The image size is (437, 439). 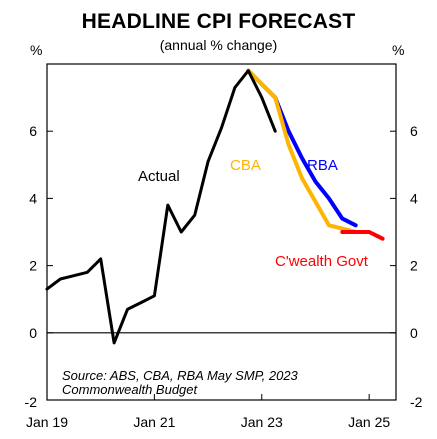 I want to click on series-line-c-wealth-govt, so click(x=362, y=235).